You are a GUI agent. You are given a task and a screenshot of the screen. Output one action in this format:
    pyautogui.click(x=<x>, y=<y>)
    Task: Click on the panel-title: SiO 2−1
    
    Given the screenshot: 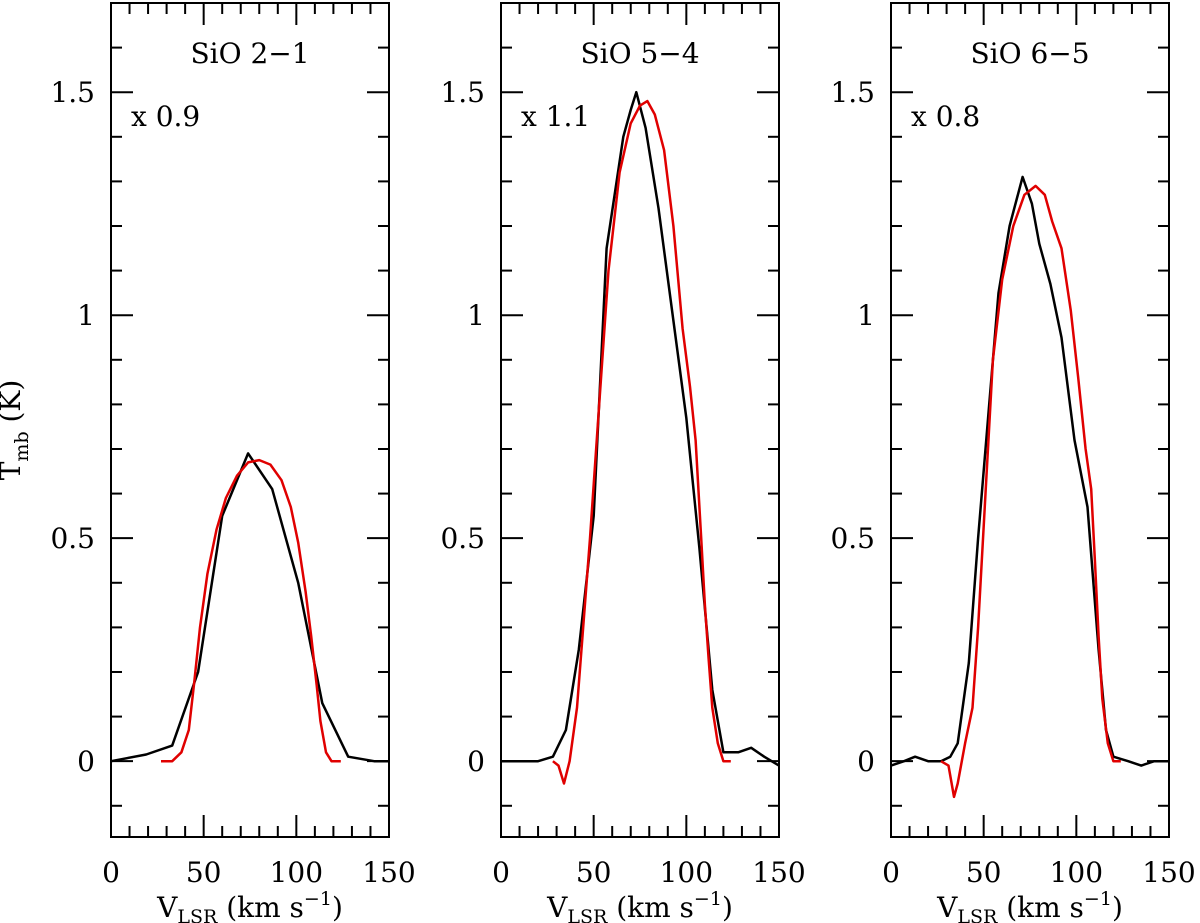 What is the action you would take?
    pyautogui.click(x=249, y=53)
    